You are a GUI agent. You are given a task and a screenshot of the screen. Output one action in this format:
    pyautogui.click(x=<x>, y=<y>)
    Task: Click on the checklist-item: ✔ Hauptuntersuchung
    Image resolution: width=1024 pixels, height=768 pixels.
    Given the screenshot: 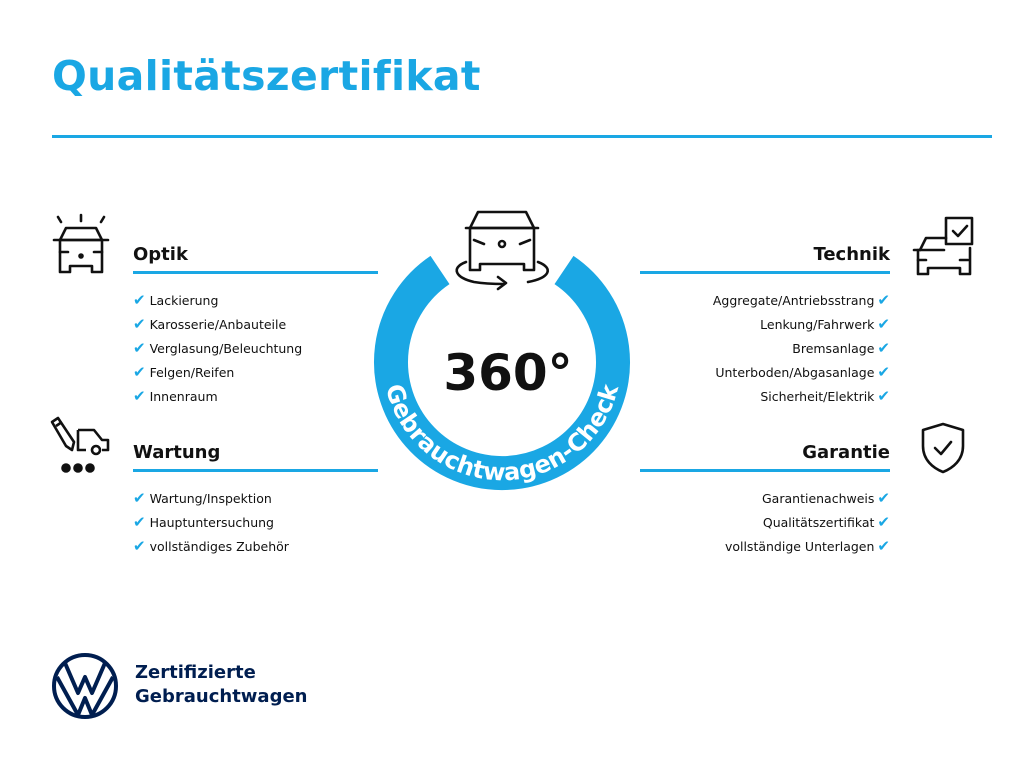 What is the action you would take?
    pyautogui.click(x=255, y=522)
    